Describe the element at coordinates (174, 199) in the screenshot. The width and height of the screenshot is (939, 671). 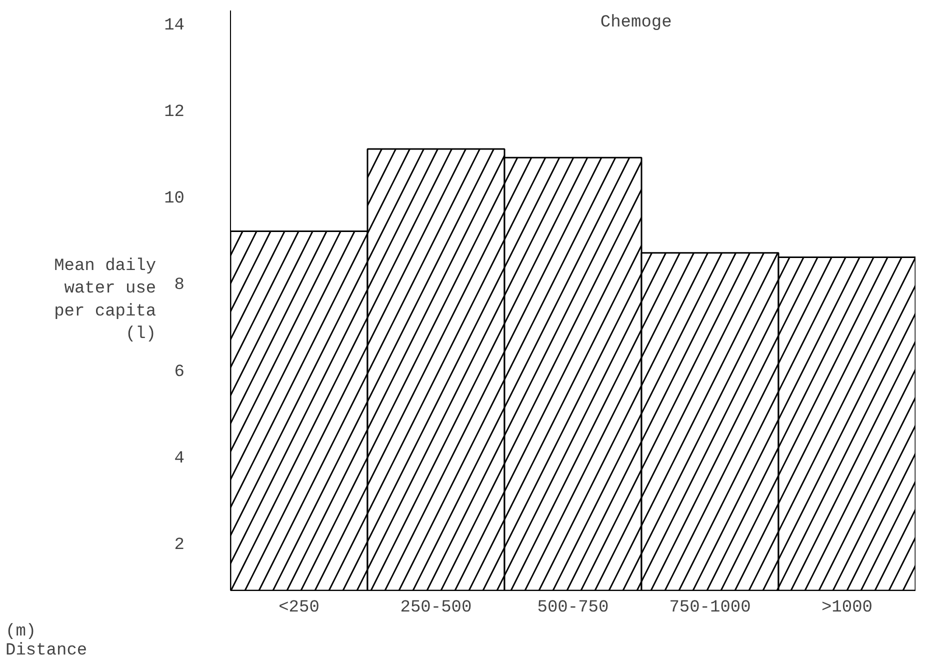
I see `y-tick-label: 10` at that location.